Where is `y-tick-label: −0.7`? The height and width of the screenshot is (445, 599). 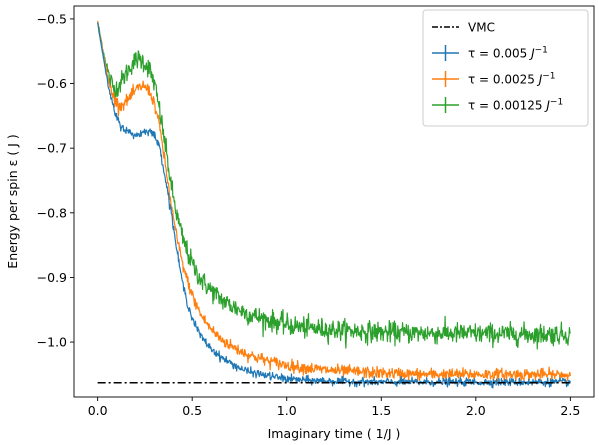
y-tick-label: −0.7 is located at coordinates (52, 148).